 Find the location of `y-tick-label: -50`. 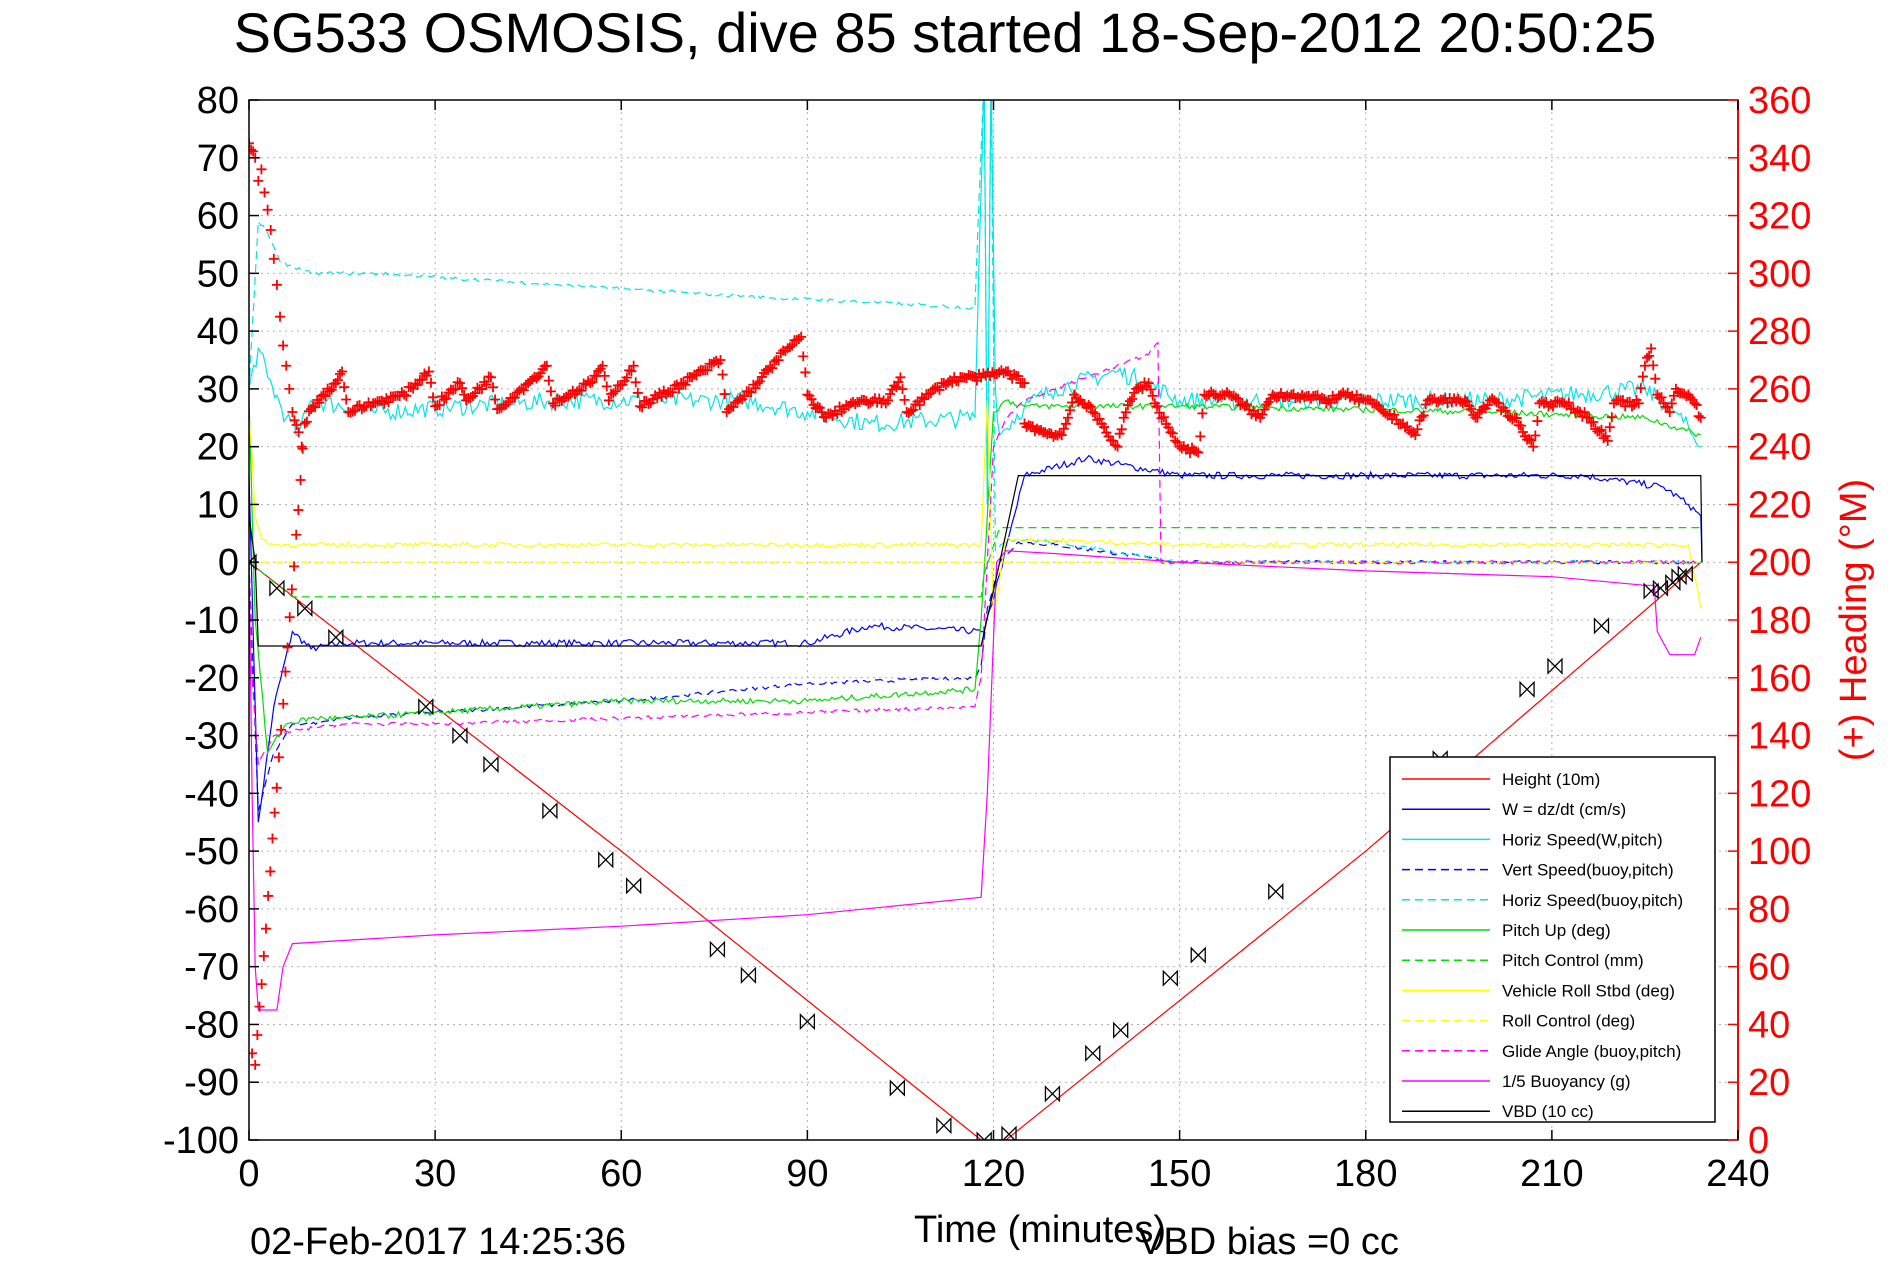

y-tick-label: -50 is located at coordinates (211, 852).